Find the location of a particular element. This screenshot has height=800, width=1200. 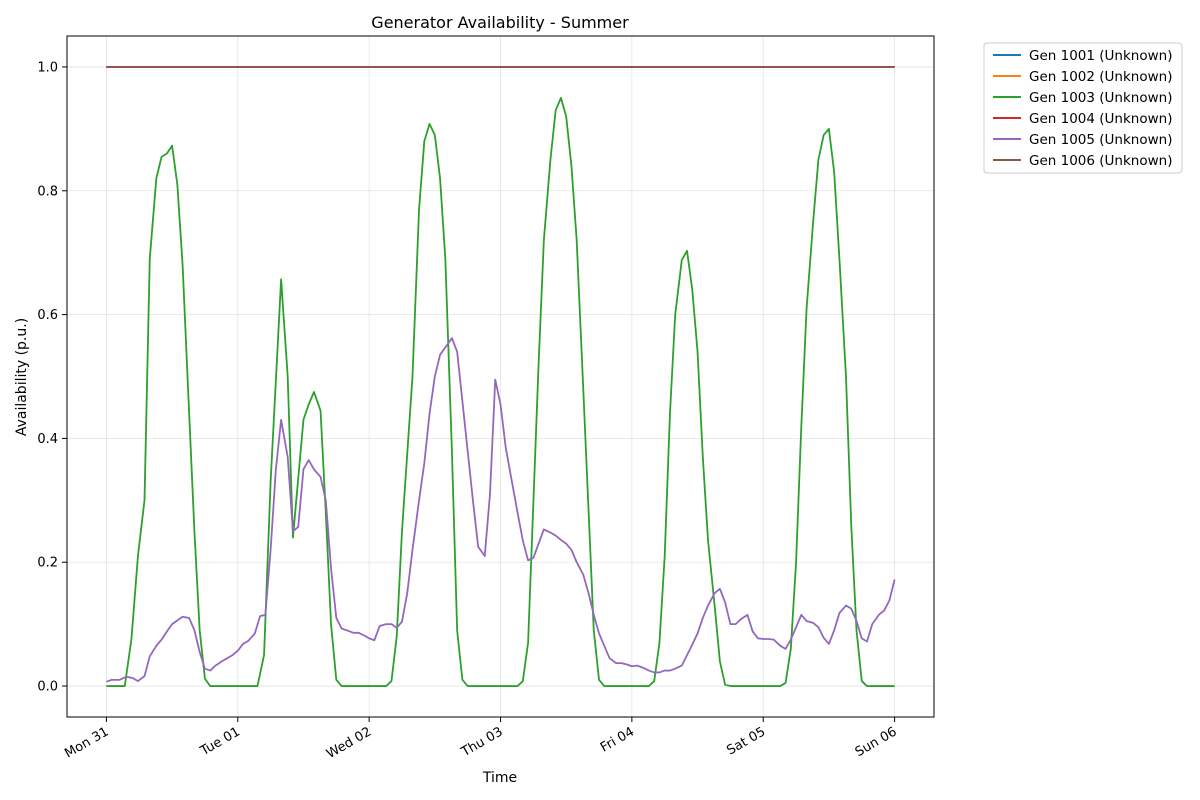

legend-label: Gen 1005 (Unknown) is located at coordinates (1100, 140).